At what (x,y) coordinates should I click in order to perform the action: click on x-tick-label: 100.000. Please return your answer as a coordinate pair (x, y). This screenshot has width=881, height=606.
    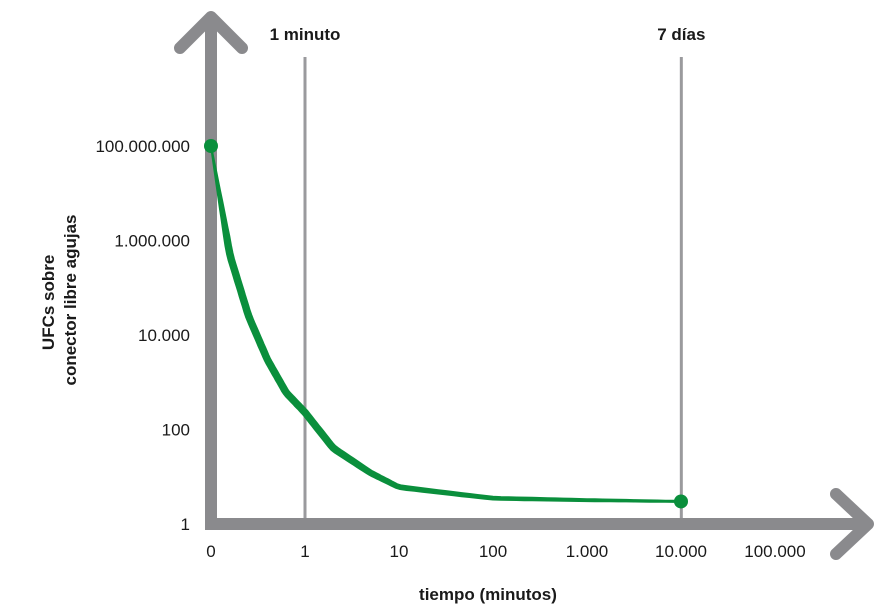
    Looking at the image, I should click on (774, 551).